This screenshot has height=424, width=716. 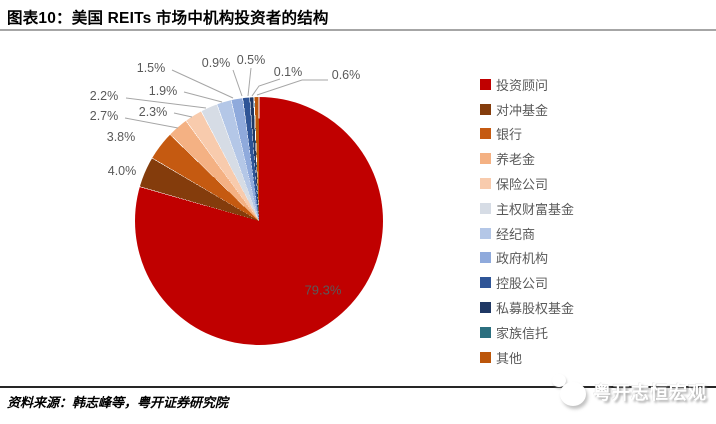 What do you see at coordinates (358, 30) in the screenshot?
I see `title-divider` at bounding box center [358, 30].